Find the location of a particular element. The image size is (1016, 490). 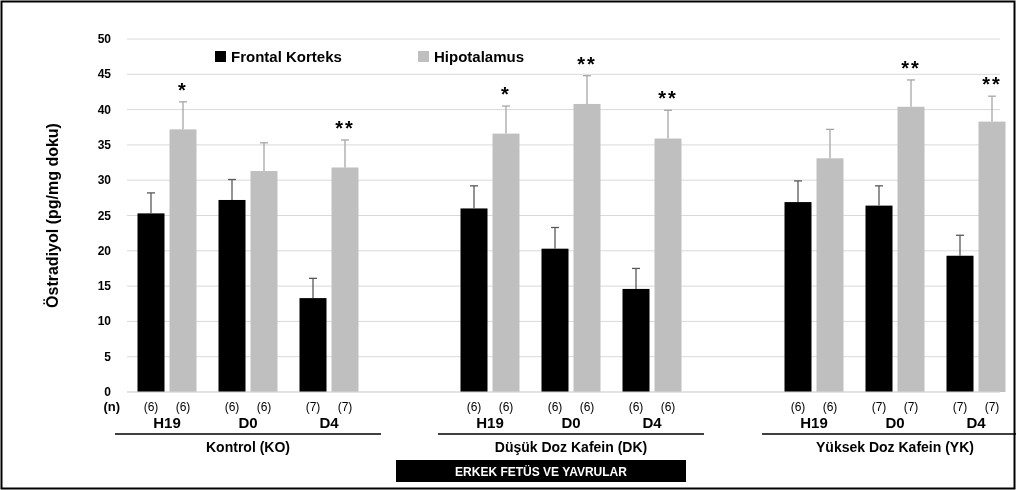

y-tick-label: 40 is located at coordinates (104, 109).